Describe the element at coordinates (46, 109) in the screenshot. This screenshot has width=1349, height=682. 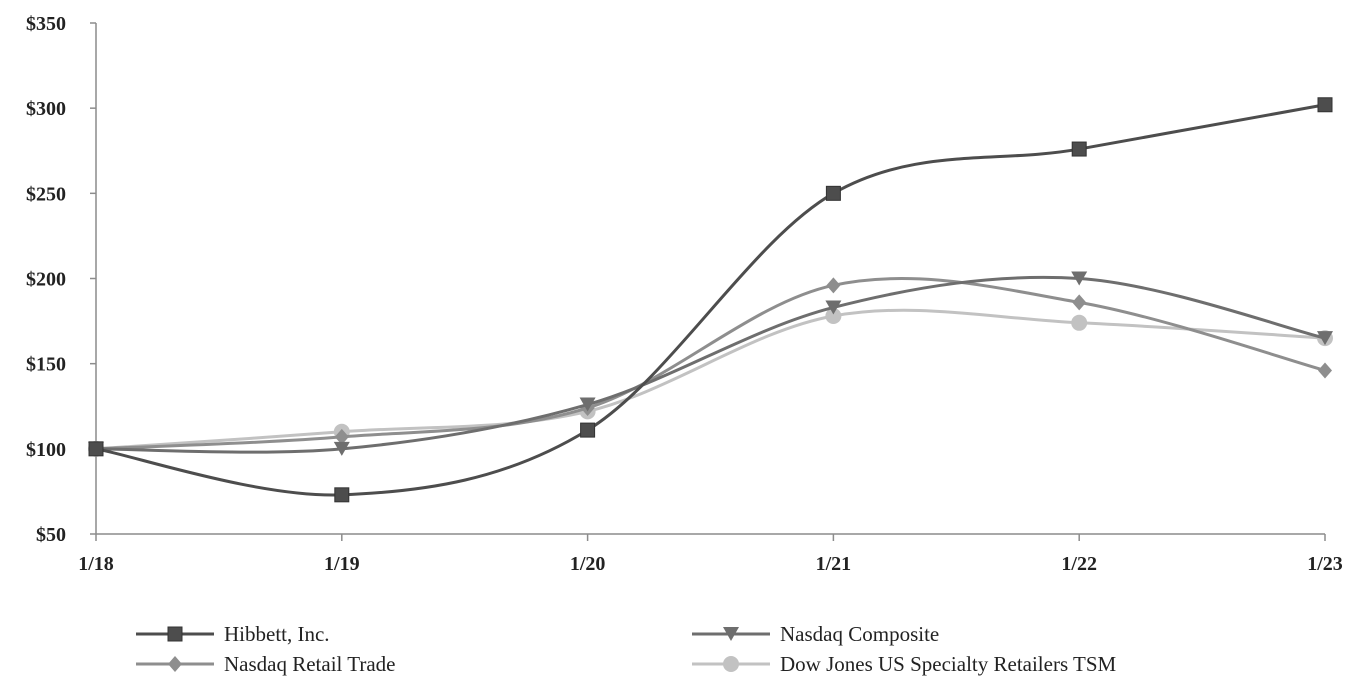
I see `y-tick-label: $300` at that location.